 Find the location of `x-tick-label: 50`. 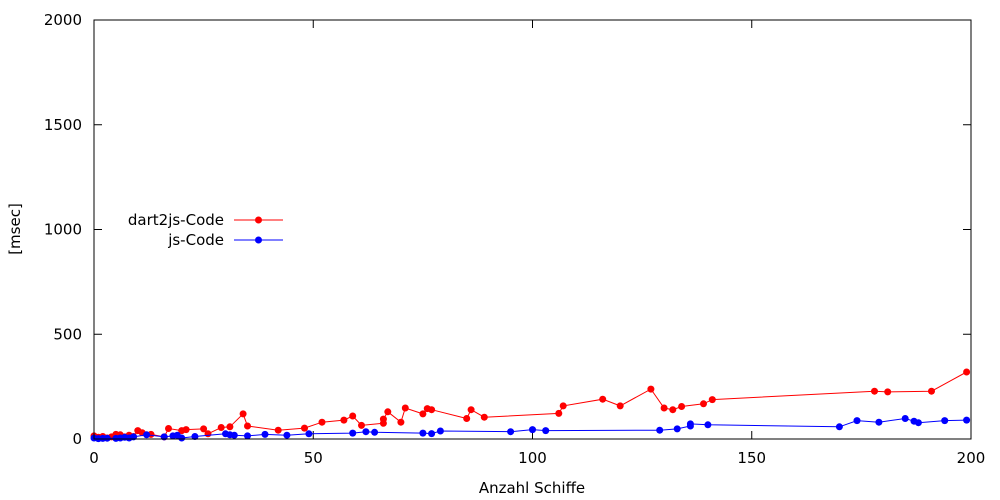

x-tick-label: 50 is located at coordinates (313, 458).